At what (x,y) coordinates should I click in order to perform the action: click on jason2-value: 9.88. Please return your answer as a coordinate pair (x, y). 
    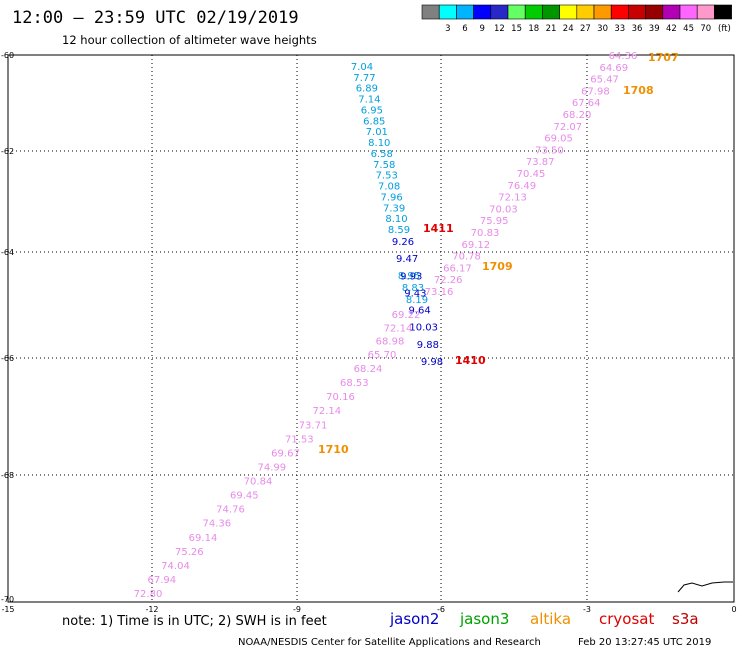
    Looking at the image, I should click on (428, 345).